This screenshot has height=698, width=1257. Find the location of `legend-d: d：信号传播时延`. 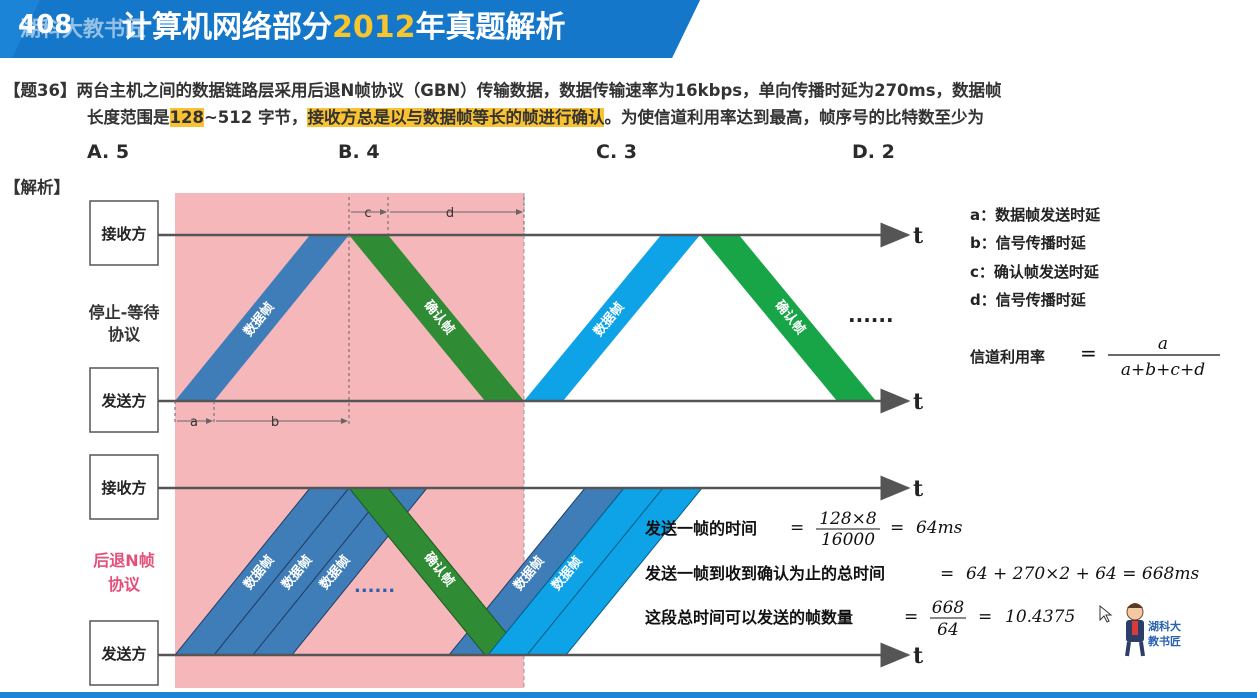

legend-d: d：信号传播时延 is located at coordinates (1028, 300).